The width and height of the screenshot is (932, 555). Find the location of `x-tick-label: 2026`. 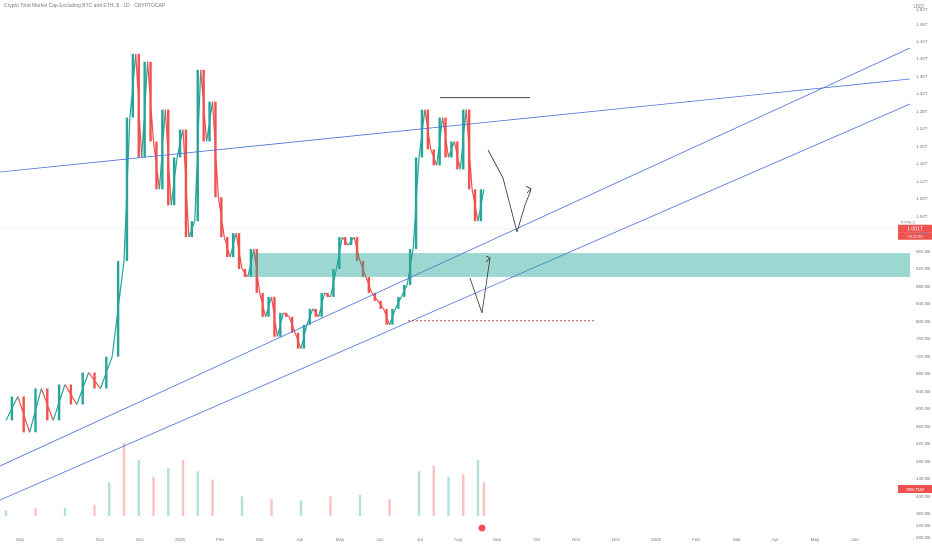

x-tick-label: 2026 is located at coordinates (656, 539).